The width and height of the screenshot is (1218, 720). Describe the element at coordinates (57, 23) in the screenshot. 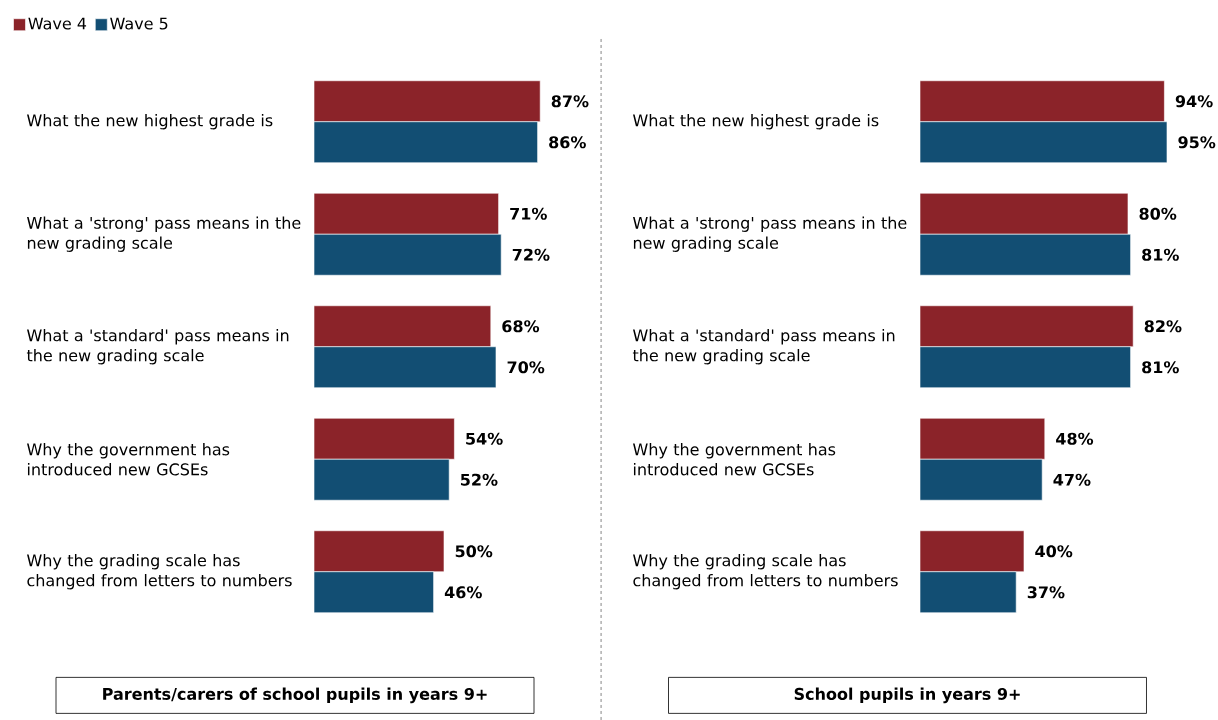

I see `legend-label: Wave 4` at that location.